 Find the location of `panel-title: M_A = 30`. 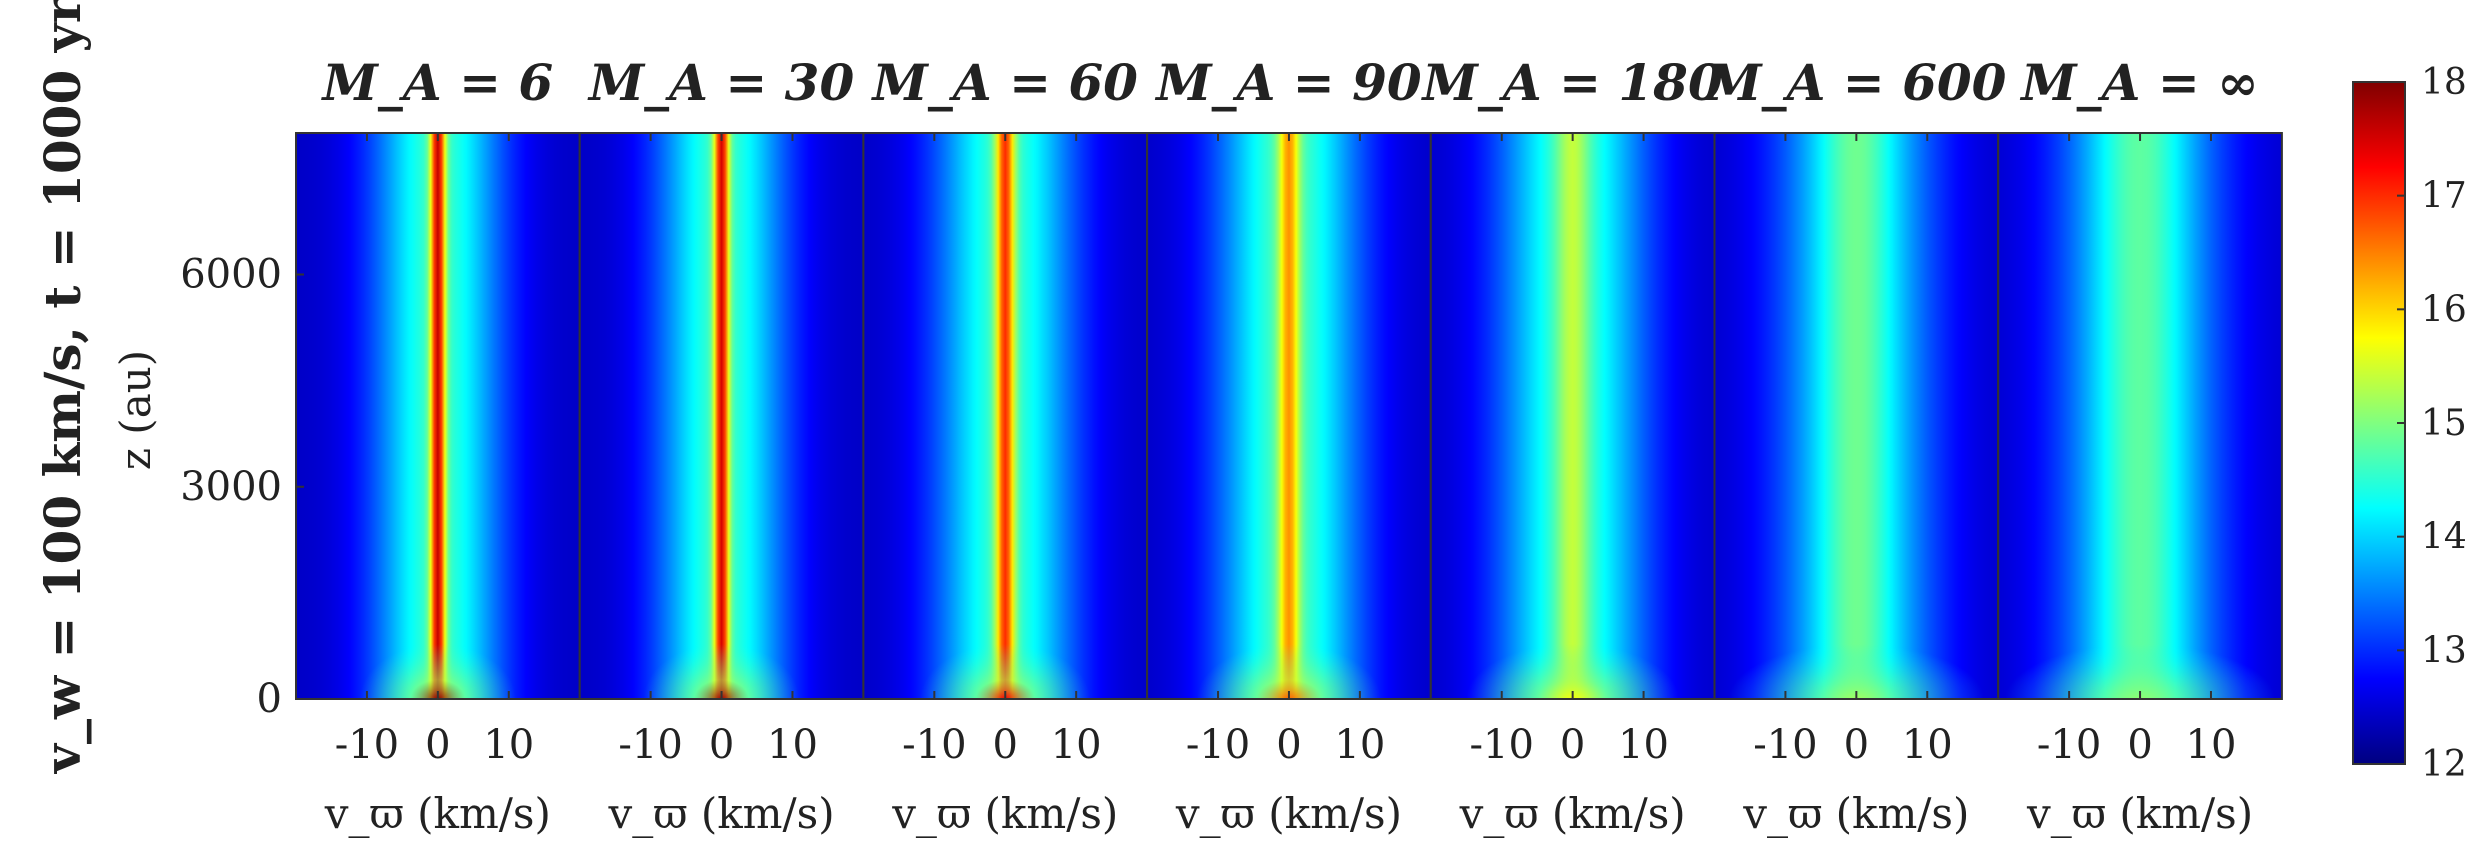

panel-title: M_A = 30 is located at coordinates (721, 82).